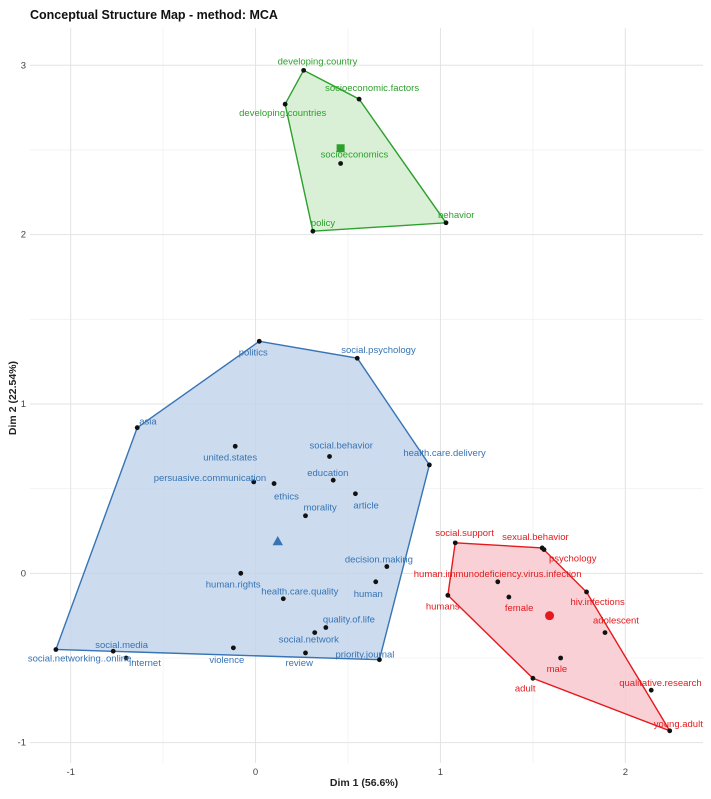 Image resolution: width=711 pixels, height=799 pixels. I want to click on y-tick-label: 1, so click(23, 404).